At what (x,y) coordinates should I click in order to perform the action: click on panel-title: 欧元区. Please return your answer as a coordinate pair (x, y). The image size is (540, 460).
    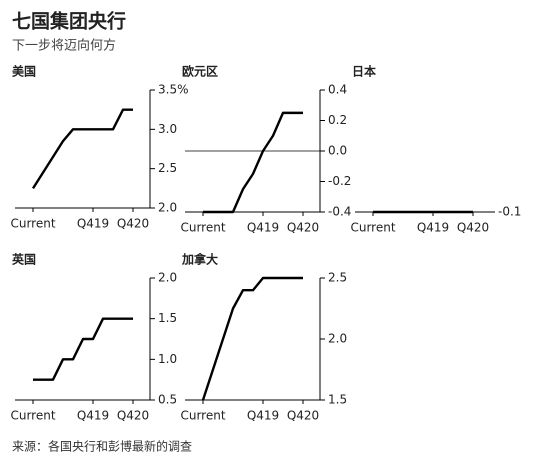
    Looking at the image, I should click on (200, 71).